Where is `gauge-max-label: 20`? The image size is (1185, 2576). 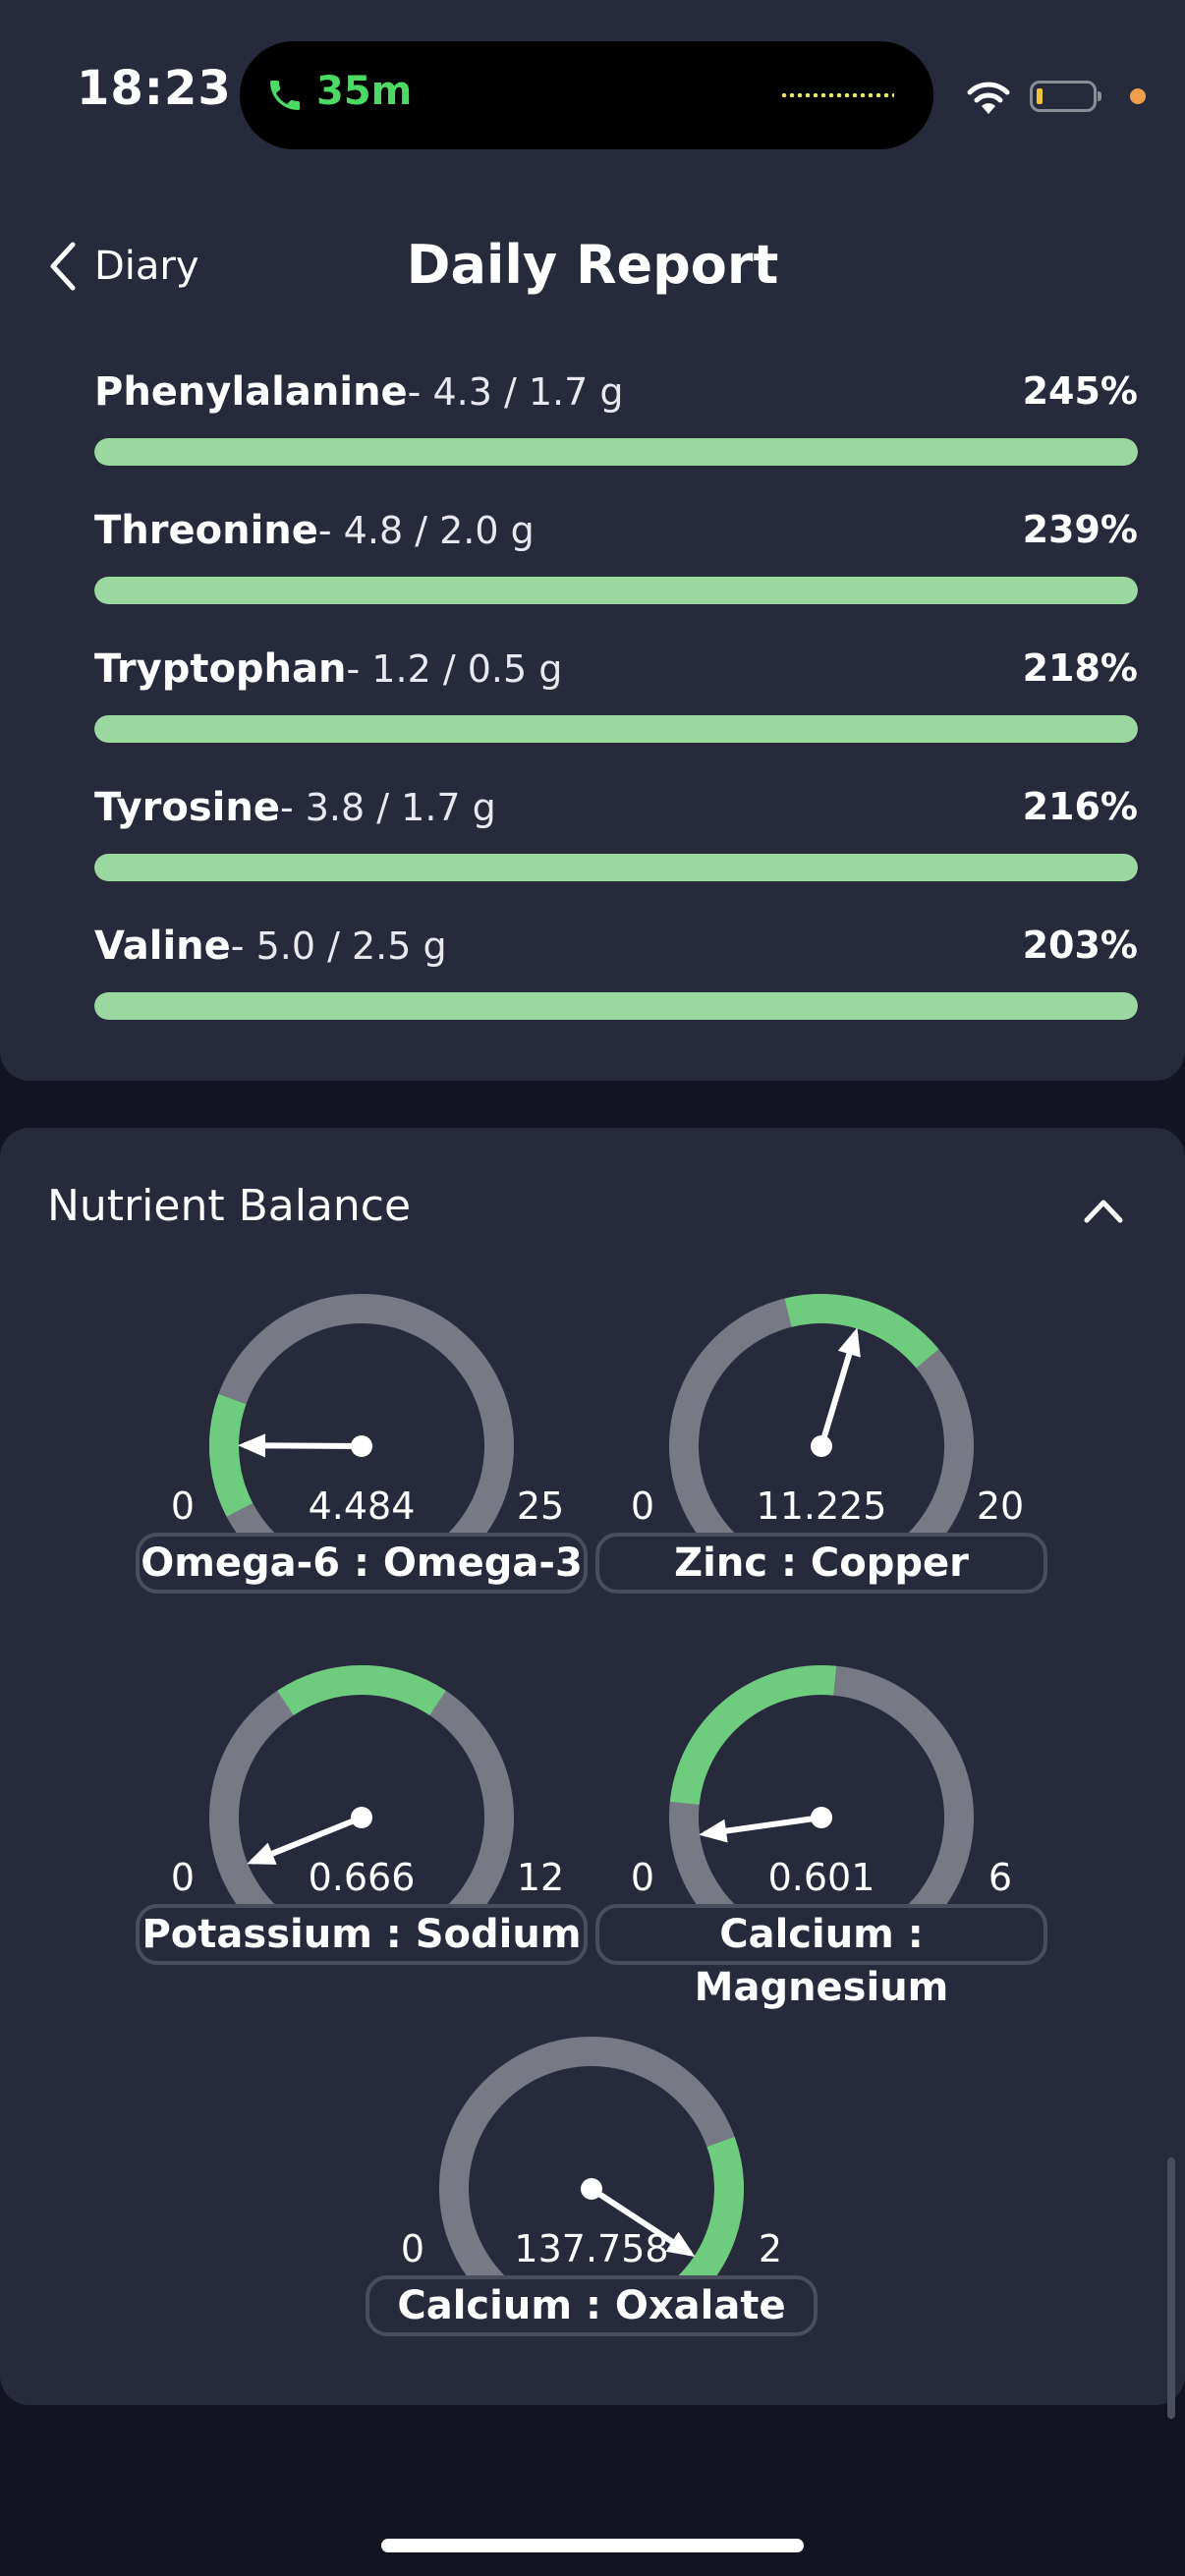
gauge-max-label: 20 is located at coordinates (1001, 1506).